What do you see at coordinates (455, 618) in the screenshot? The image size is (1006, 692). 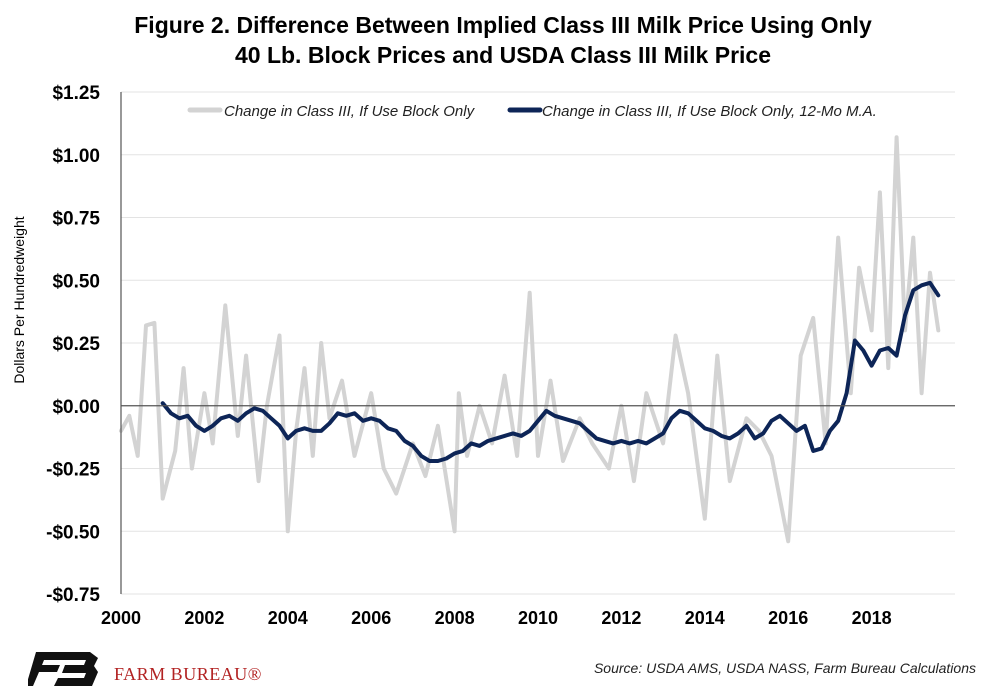 I see `x-tick-label: 2008` at bounding box center [455, 618].